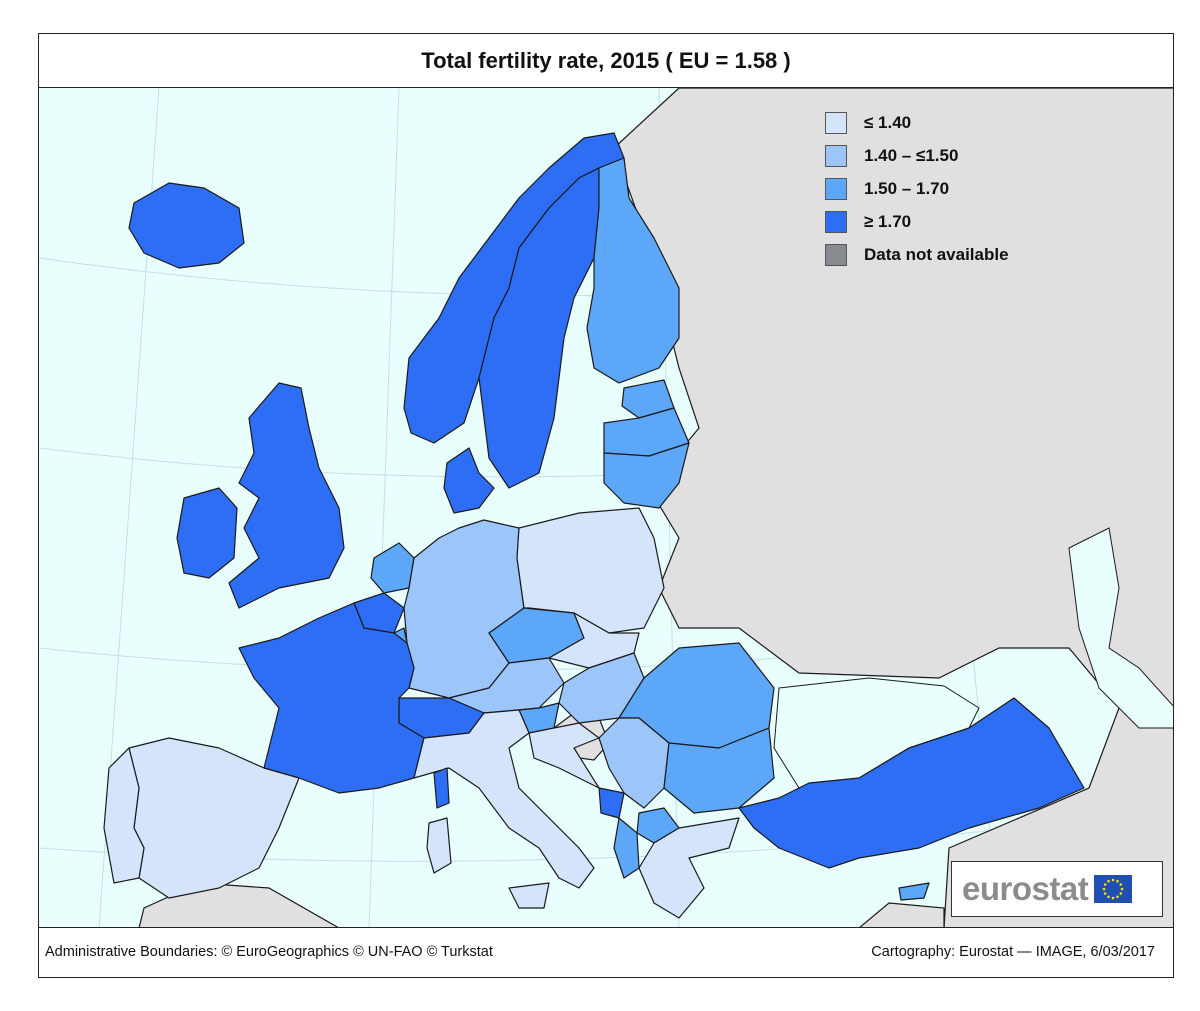 This screenshot has width=1200, height=1011. Describe the element at coordinates (888, 221) in the screenshot. I see `legend-label: ≥ 1.70` at that location.